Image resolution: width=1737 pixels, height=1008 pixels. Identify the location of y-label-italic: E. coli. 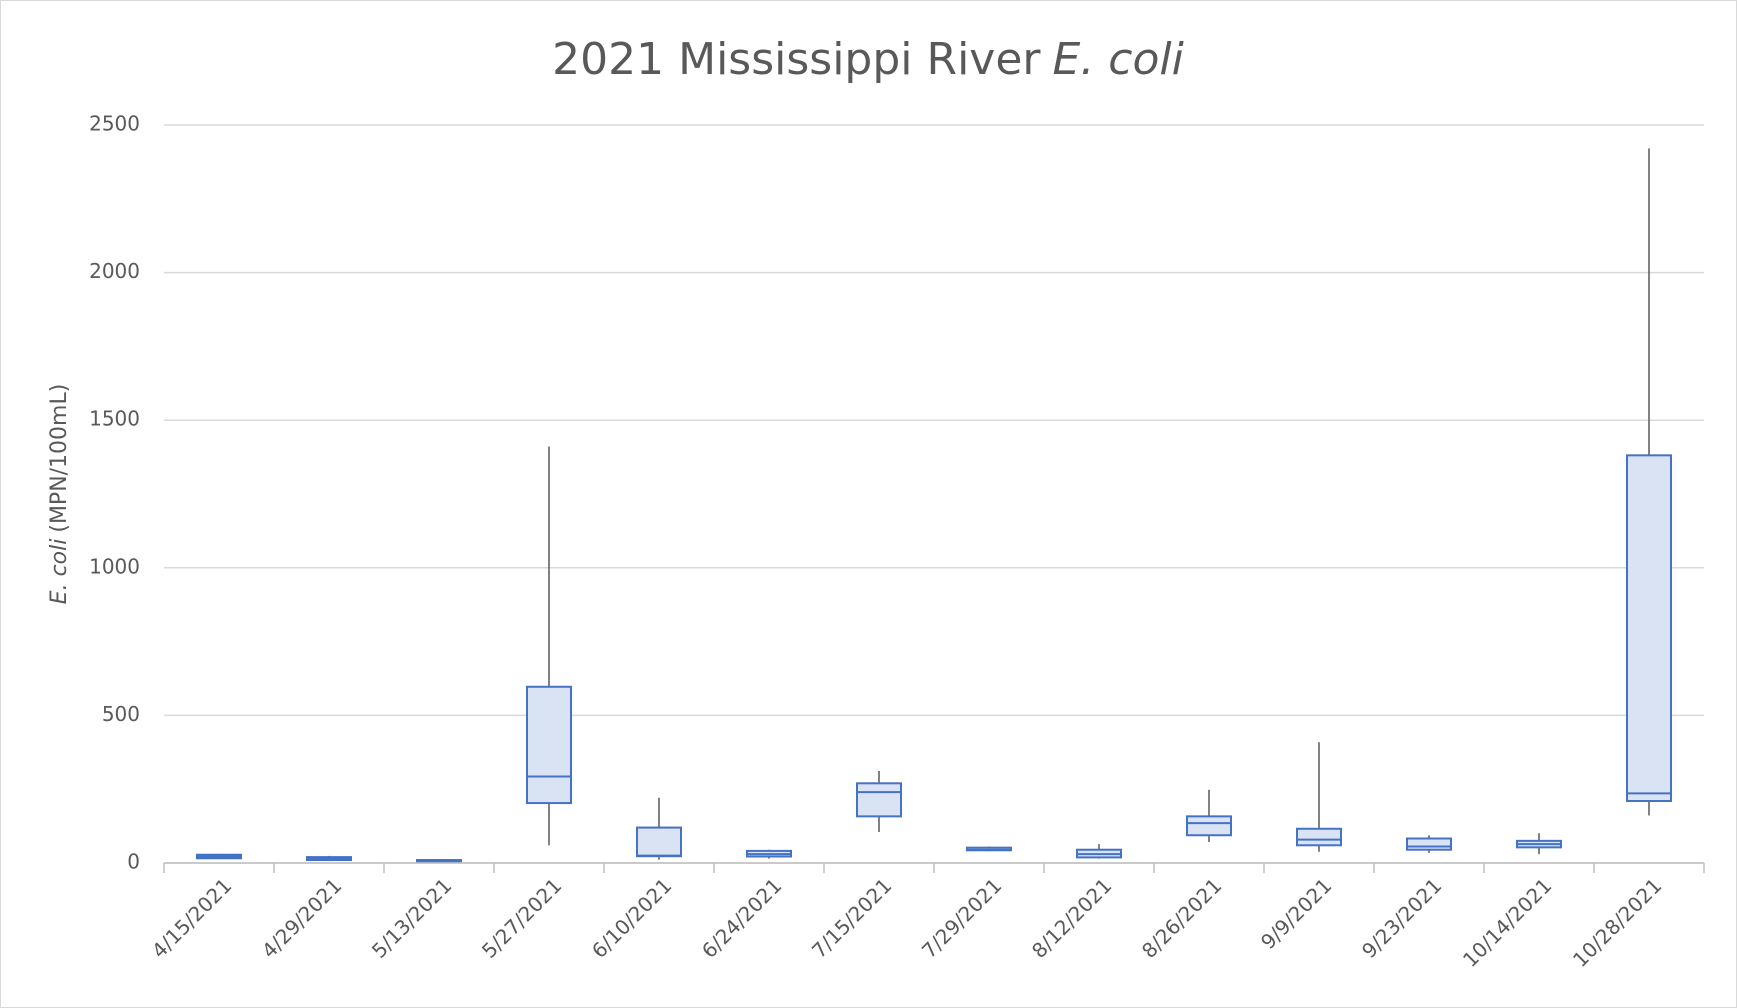
(59, 572).